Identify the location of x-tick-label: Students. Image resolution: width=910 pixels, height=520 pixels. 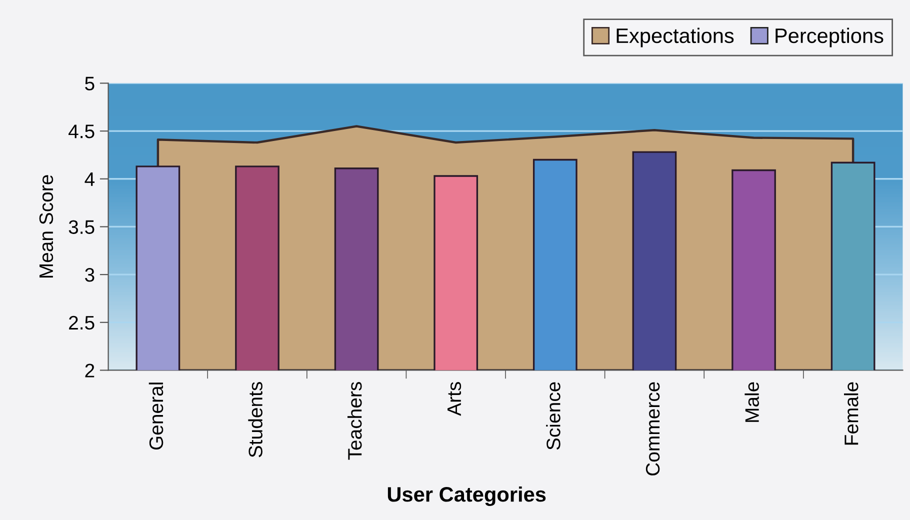
(255, 420).